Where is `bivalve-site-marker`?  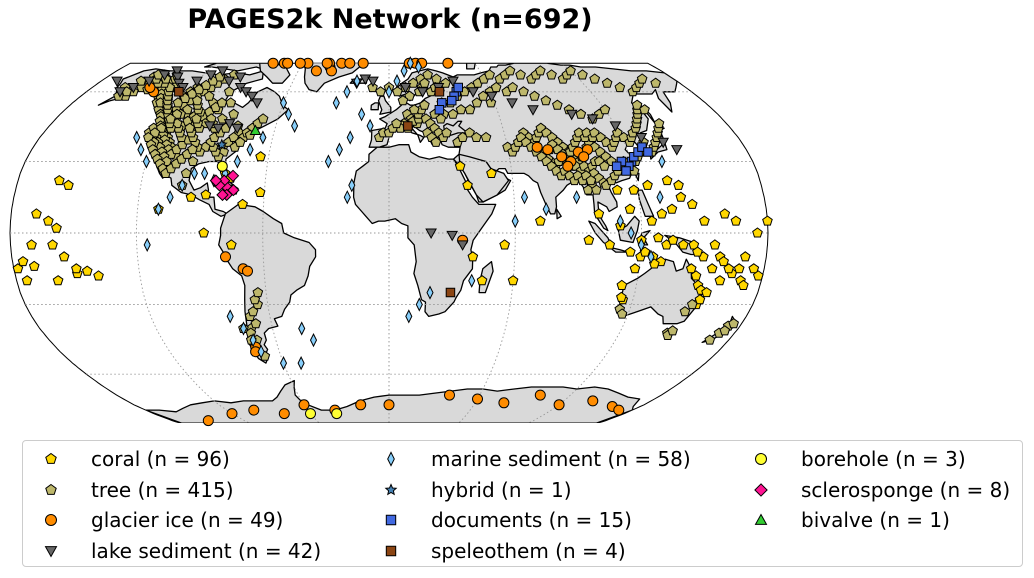 bivalve-site-marker is located at coordinates (255, 129).